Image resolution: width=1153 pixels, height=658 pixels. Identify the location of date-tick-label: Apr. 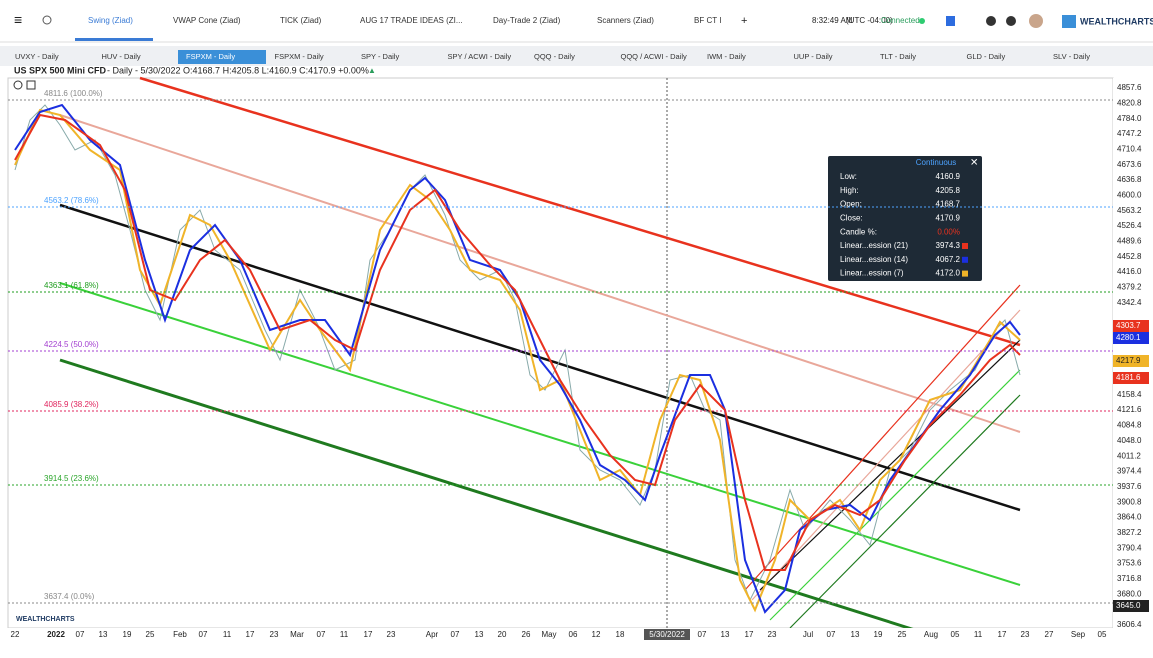
(432, 634).